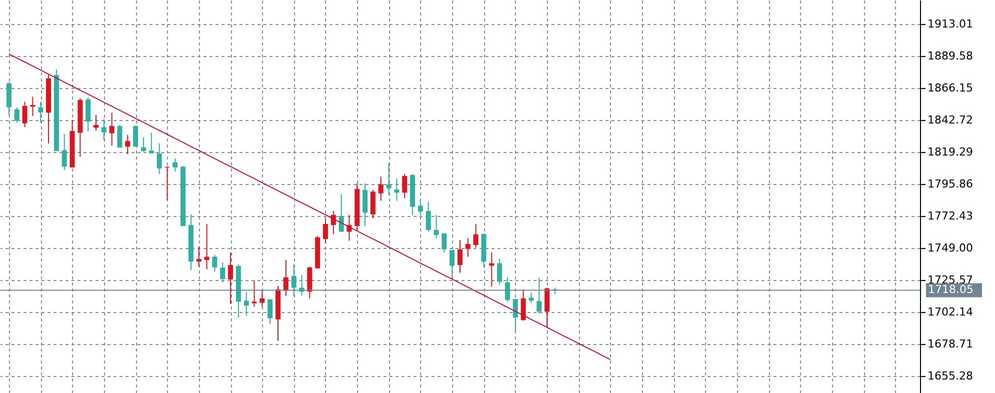  I want to click on y-tick-label: 1702.14, so click(950, 311).